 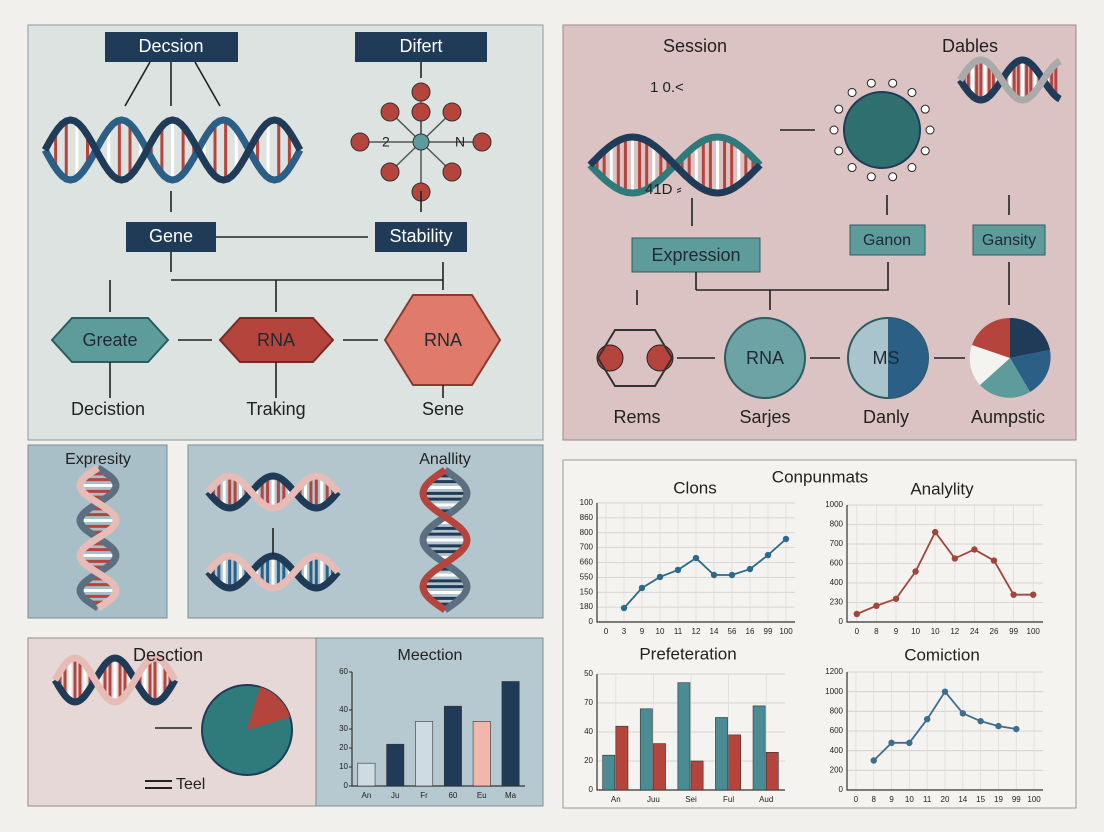 I want to click on annotation: 1 0.<, so click(x=667, y=87).